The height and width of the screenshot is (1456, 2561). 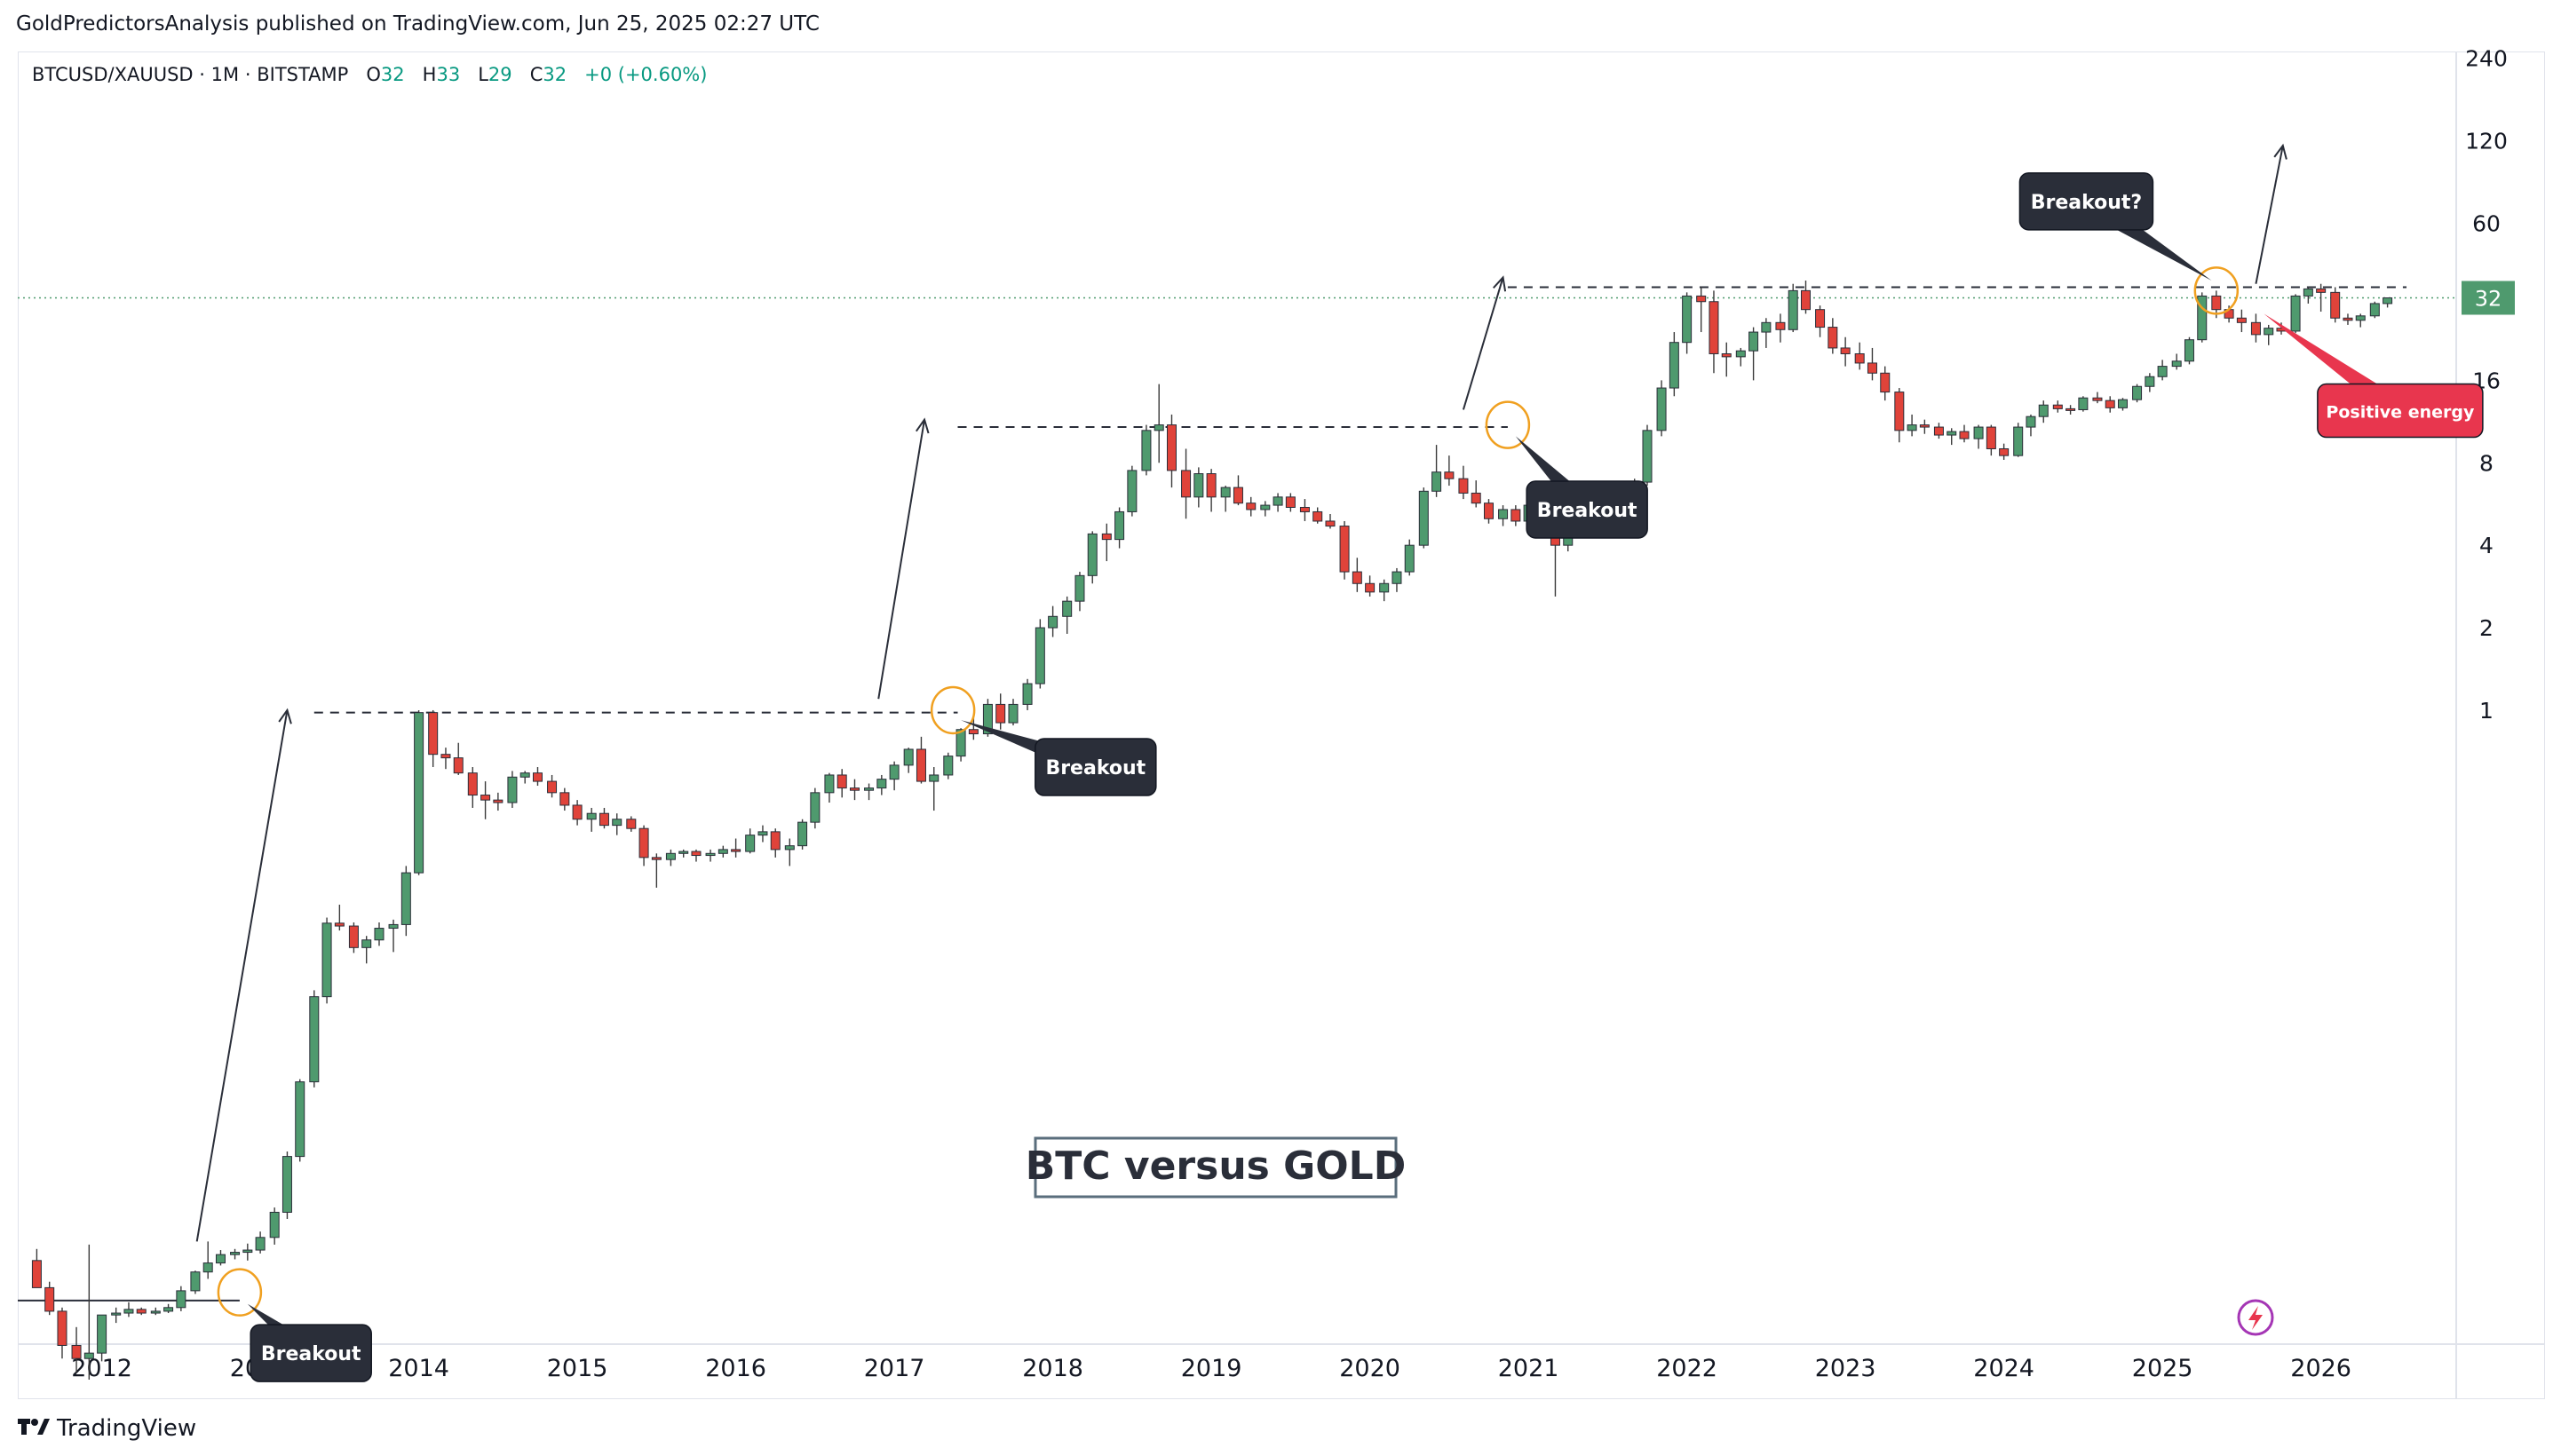 What do you see at coordinates (303, 74) in the screenshot?
I see `exchange: BITSTAMP` at bounding box center [303, 74].